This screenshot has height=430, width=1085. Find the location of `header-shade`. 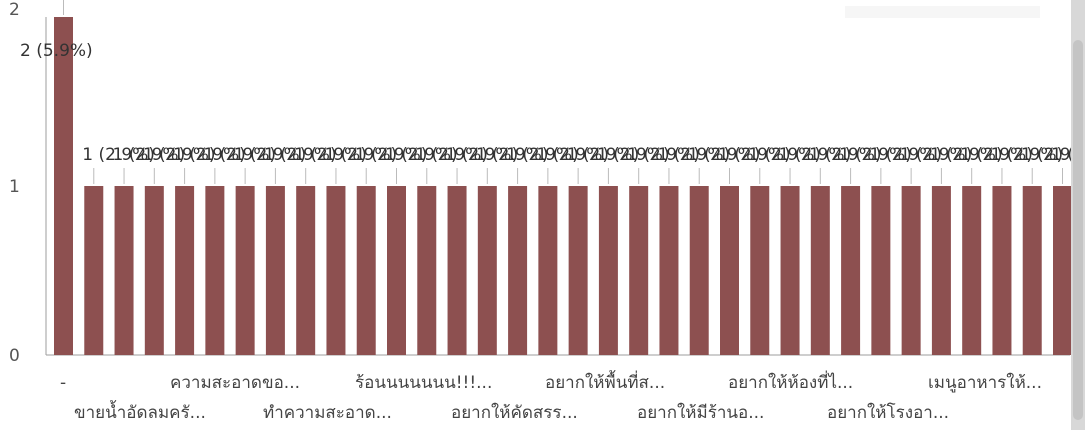

header-shade is located at coordinates (942, 12).